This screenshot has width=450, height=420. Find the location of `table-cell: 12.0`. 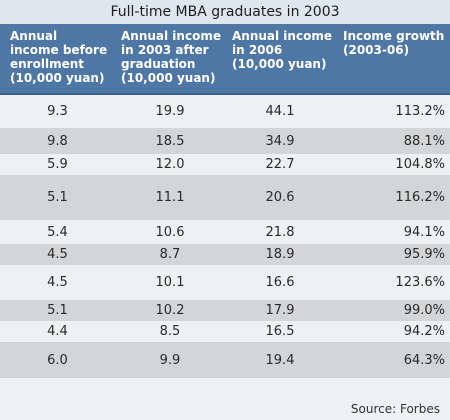

table-cell: 12.0 is located at coordinates (170, 164).